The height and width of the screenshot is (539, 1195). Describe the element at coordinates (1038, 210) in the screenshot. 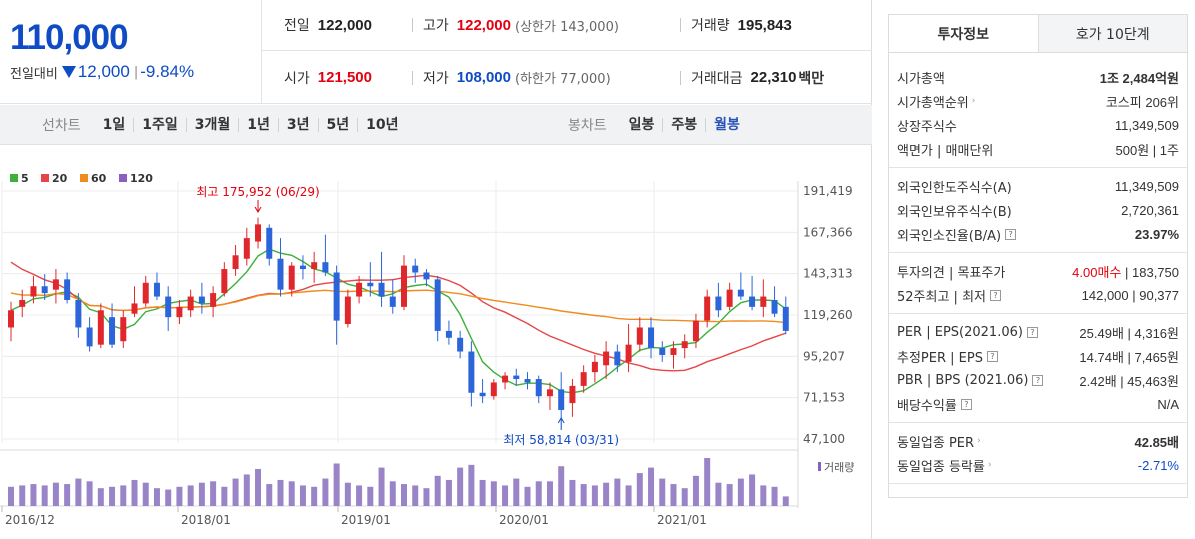

I see `info-row: 외국인보유주식수(B) 2,720,361` at that location.